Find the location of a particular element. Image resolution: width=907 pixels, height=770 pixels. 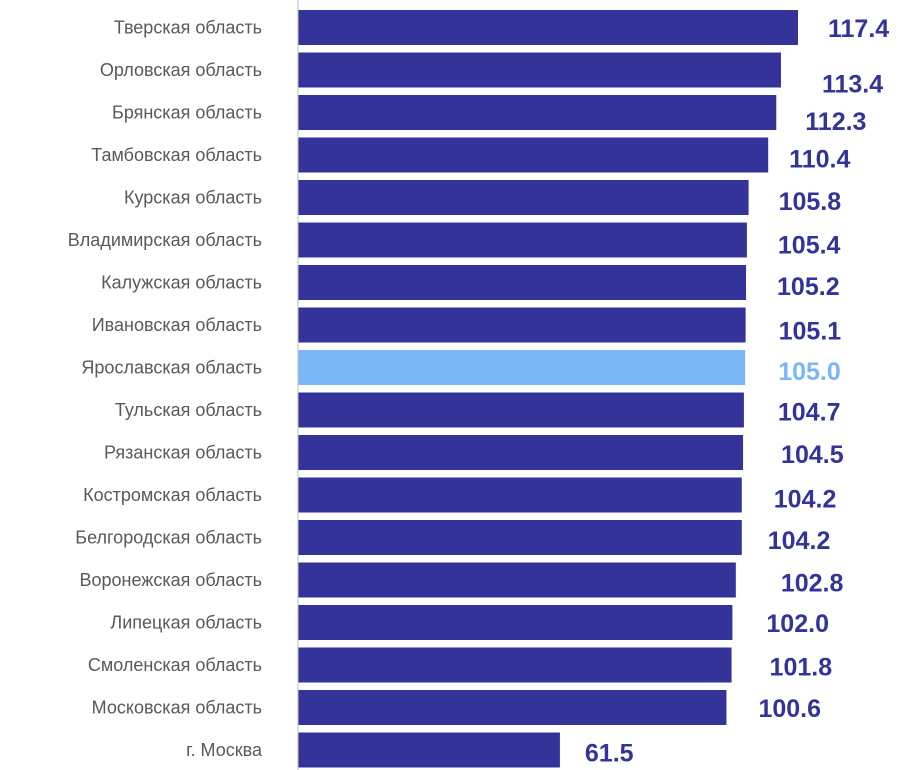

category-label: Брянская область is located at coordinates (187, 113).